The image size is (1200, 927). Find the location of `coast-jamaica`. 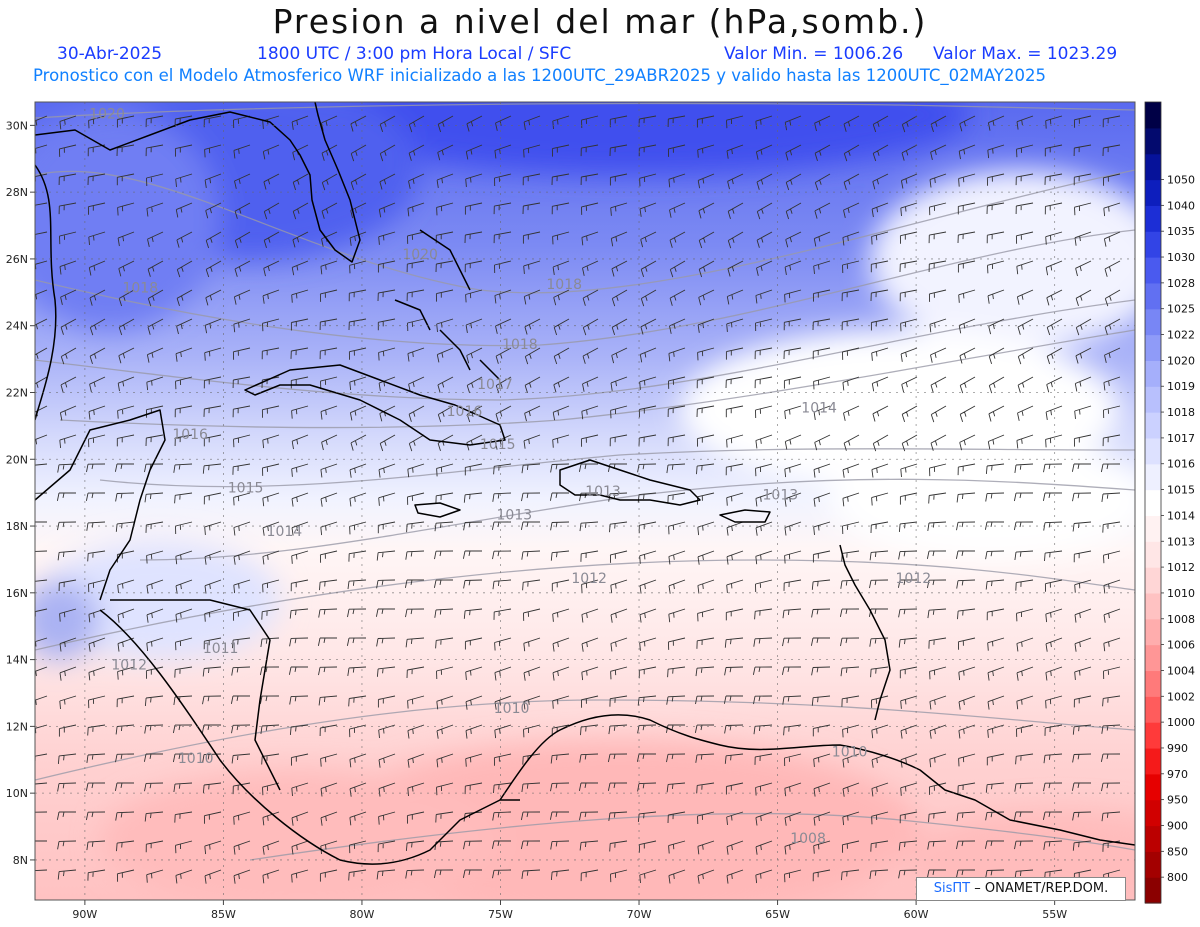

coast-jamaica is located at coordinates (437, 510).